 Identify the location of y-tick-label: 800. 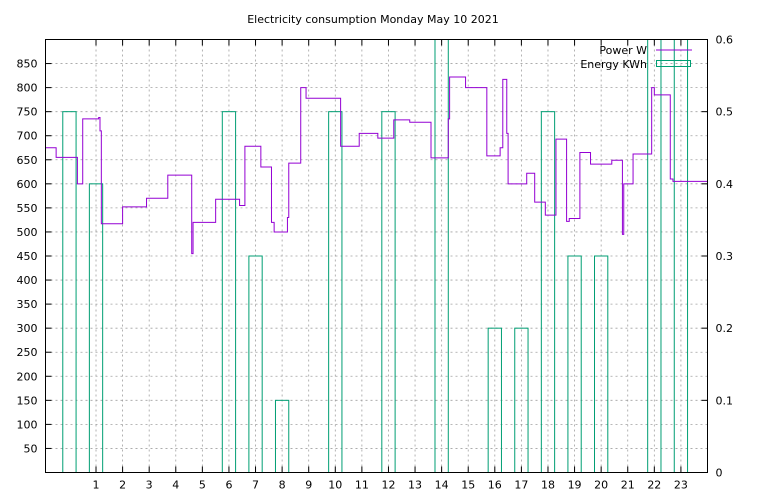
(27, 88).